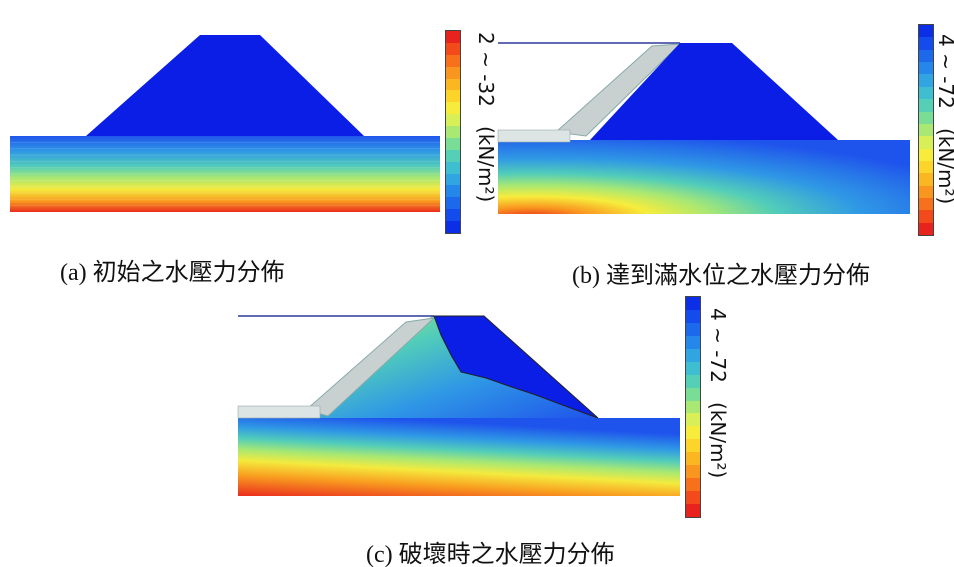  I want to click on toe-drain-c, so click(279, 412).